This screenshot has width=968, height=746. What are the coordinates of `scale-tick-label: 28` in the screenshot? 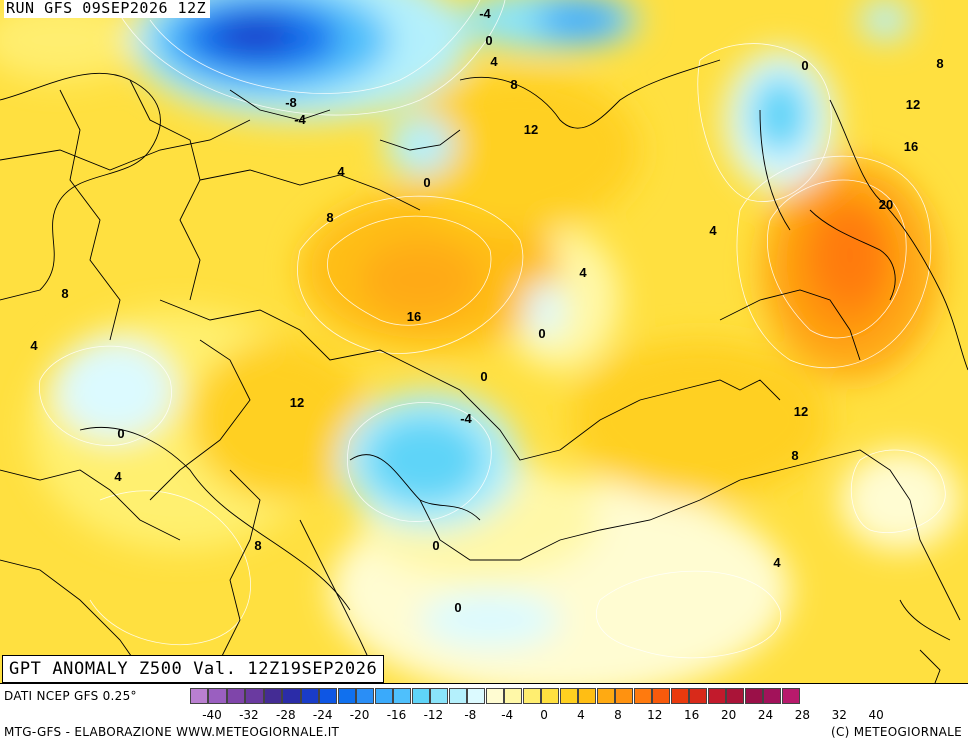 It's located at (802, 715).